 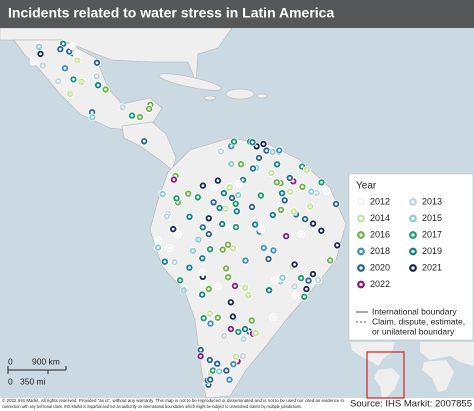 I want to click on jamaica, so click(x=210, y=98).